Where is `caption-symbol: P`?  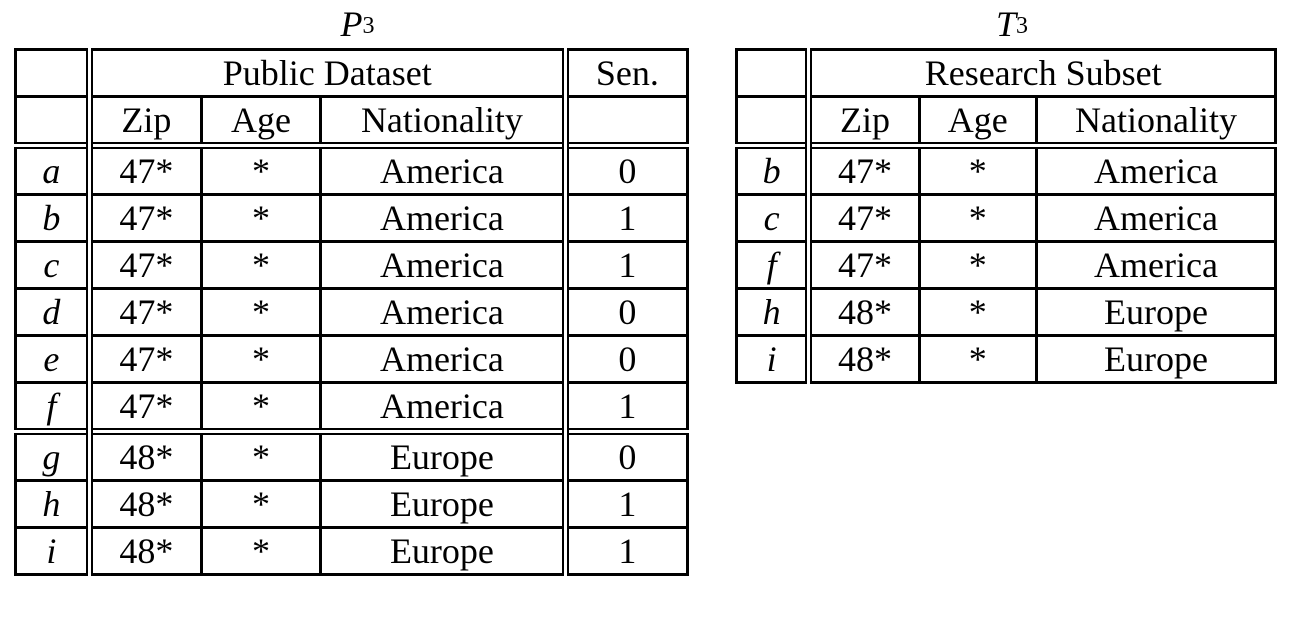
caption-symbol: P is located at coordinates (351, 24).